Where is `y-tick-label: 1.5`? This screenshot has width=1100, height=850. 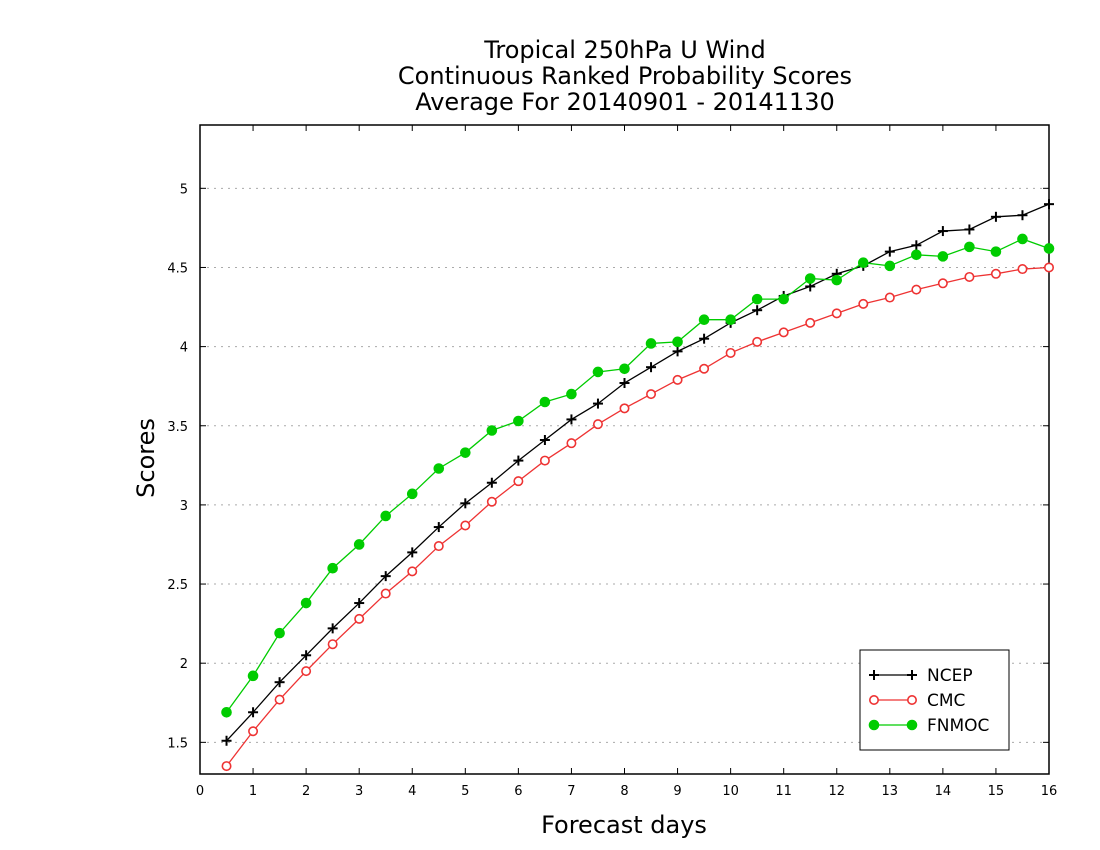 y-tick-label: 1.5 is located at coordinates (177, 743).